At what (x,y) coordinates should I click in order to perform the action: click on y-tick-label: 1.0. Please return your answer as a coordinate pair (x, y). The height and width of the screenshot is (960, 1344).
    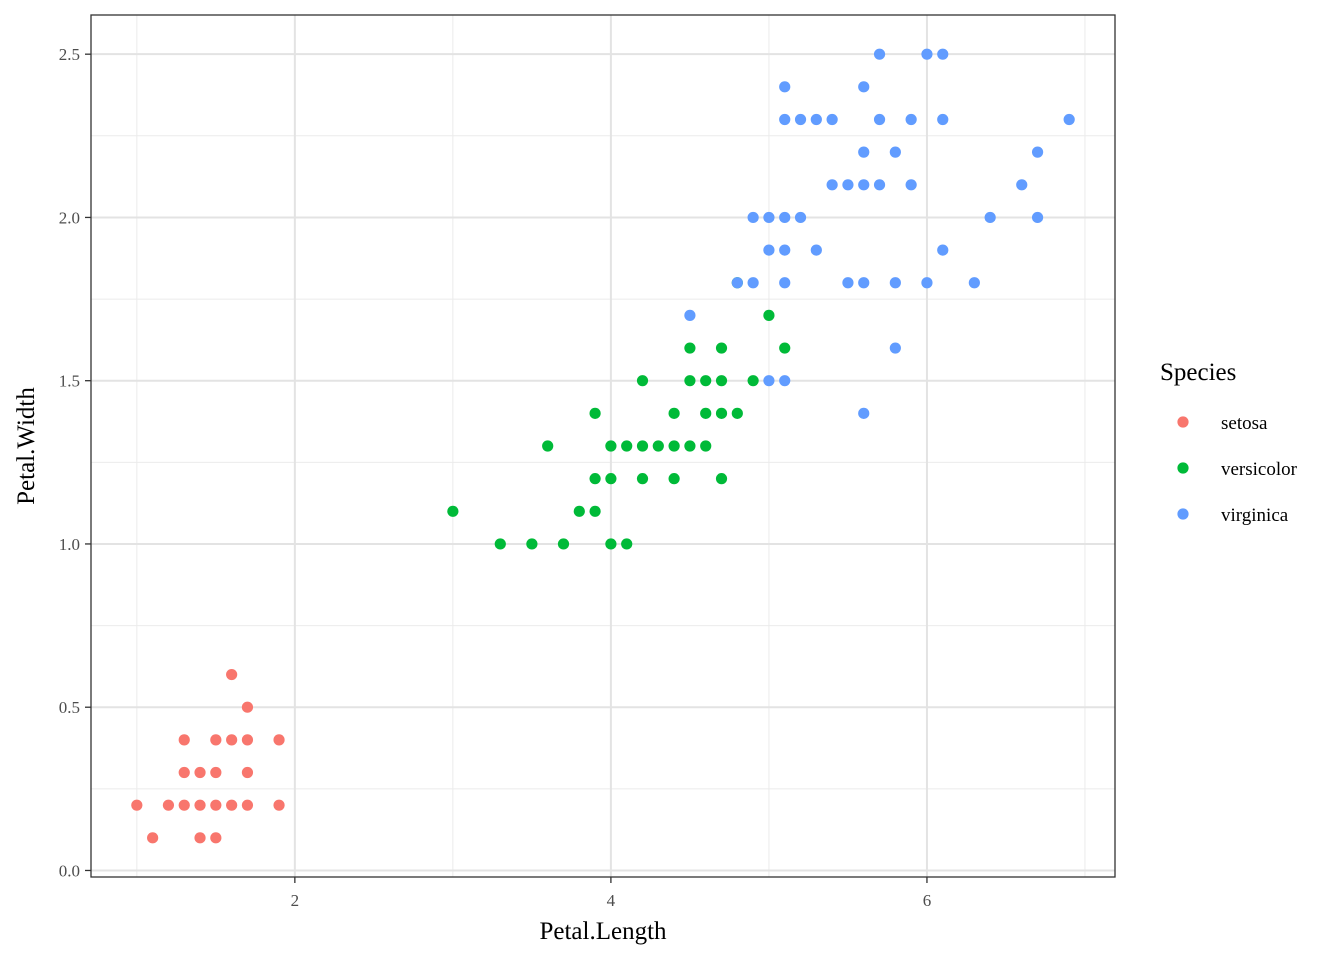
    Looking at the image, I should click on (69, 544).